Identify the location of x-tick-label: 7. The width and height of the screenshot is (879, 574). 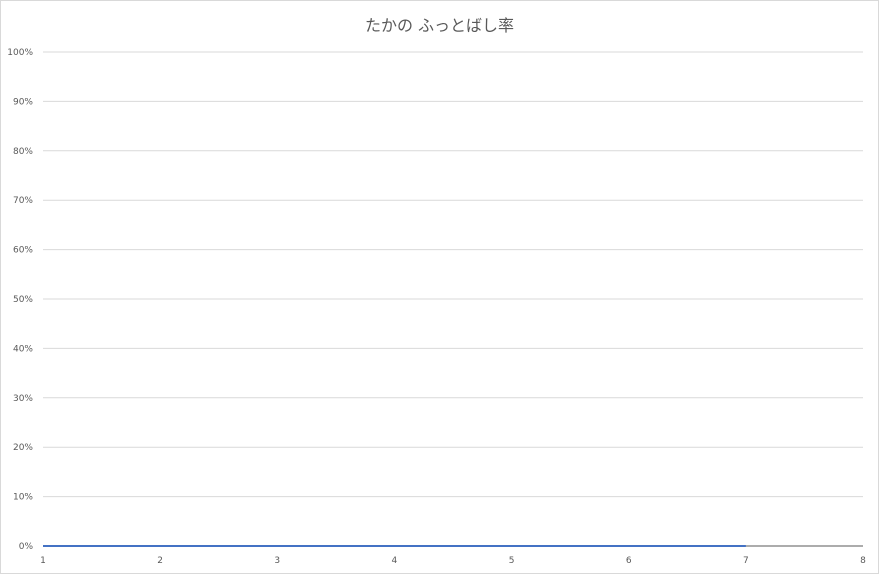
(746, 561).